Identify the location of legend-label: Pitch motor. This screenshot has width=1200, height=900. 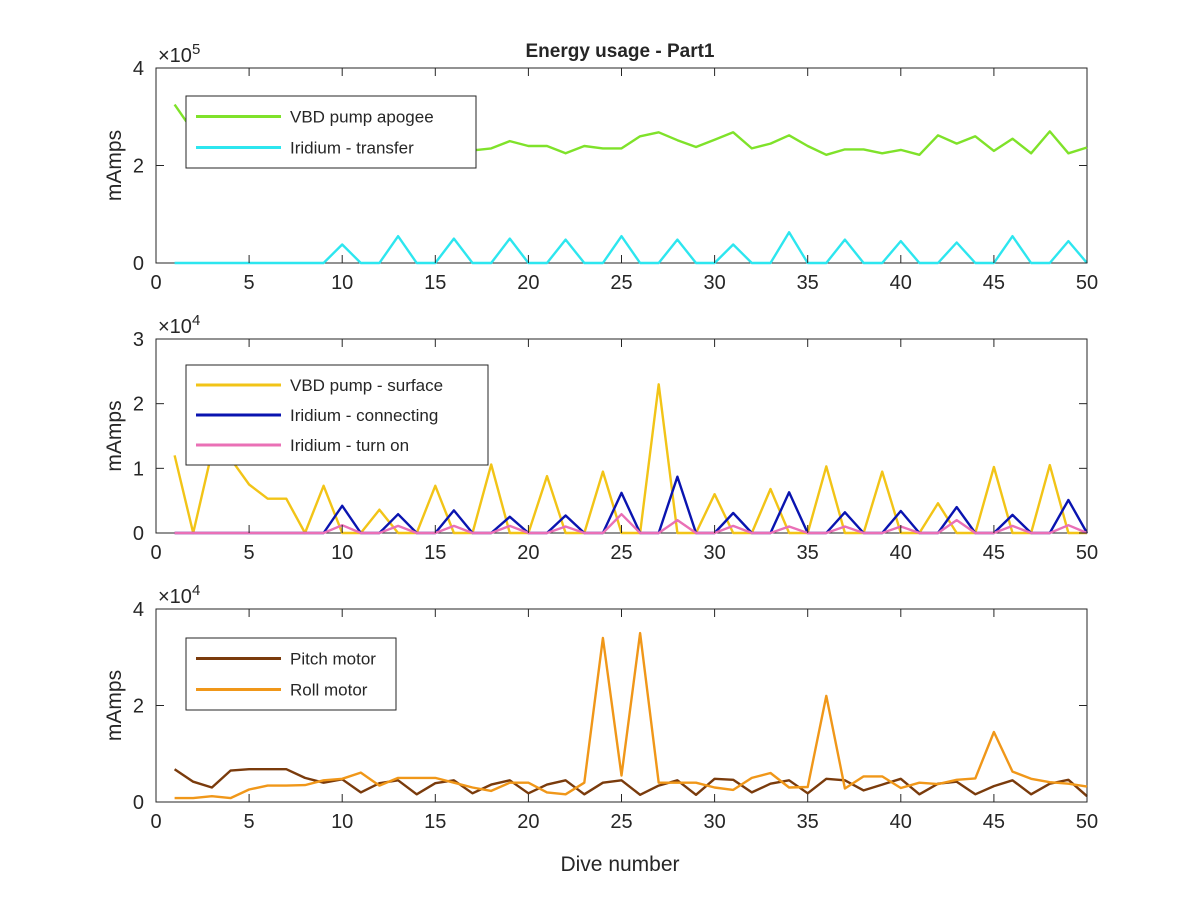
(333, 659).